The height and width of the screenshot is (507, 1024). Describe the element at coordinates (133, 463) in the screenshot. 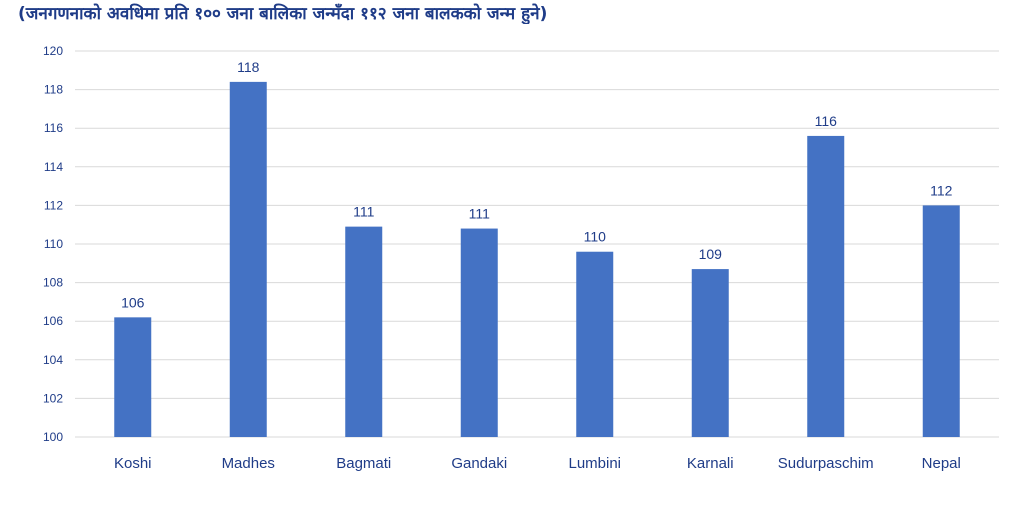

I see `x-tick-label: Koshi` at that location.